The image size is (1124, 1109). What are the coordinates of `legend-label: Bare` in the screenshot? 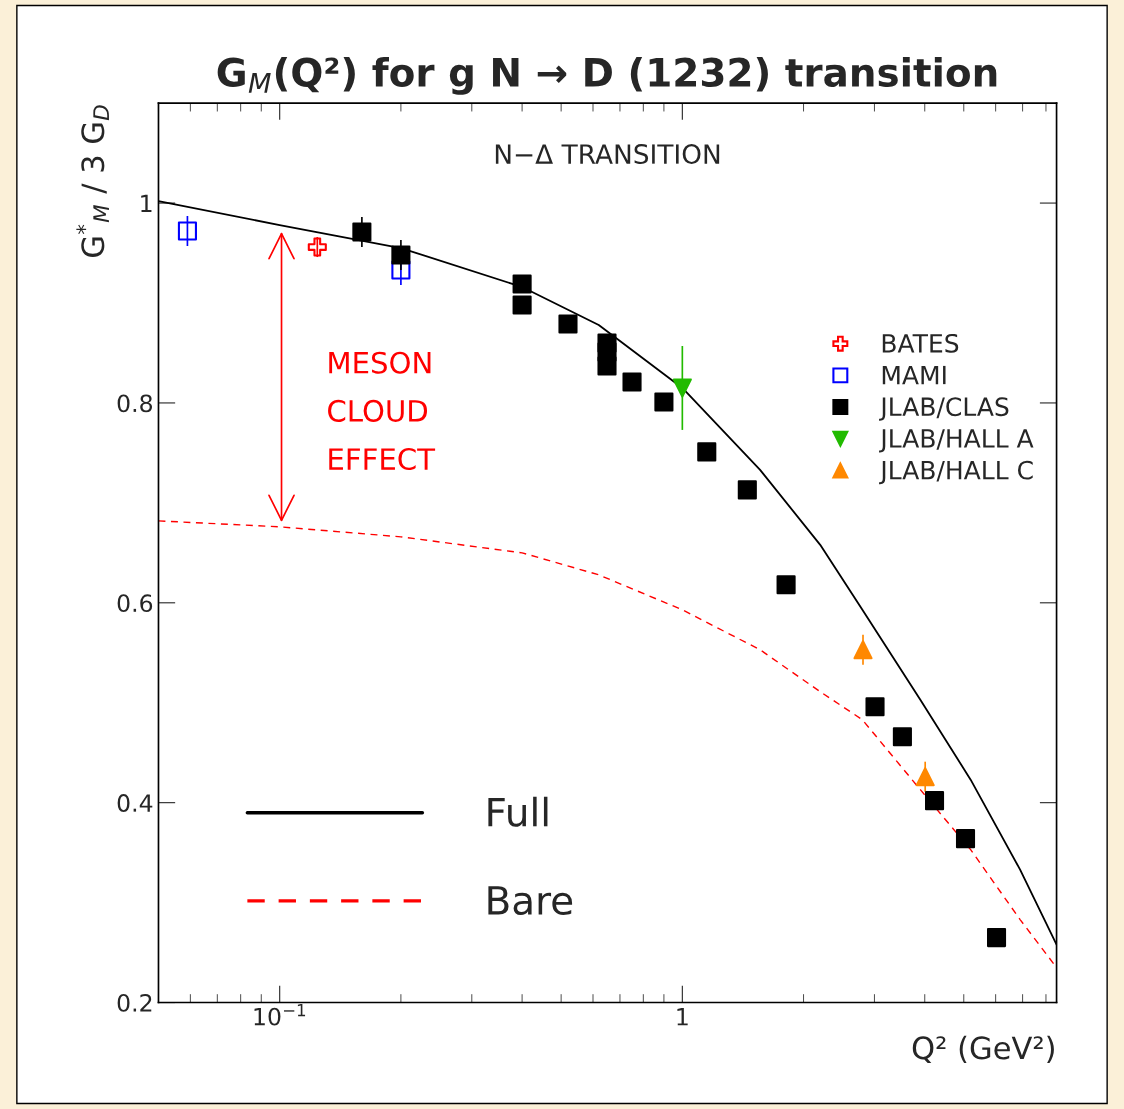 It's located at (530, 901).